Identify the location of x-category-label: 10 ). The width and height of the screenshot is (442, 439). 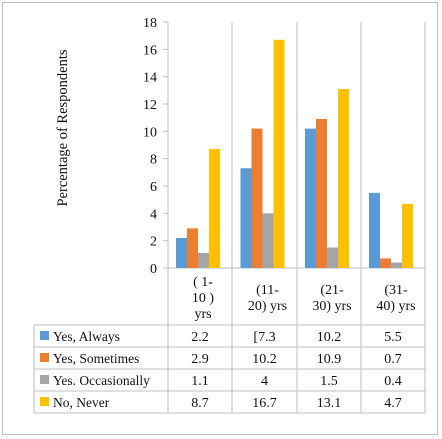
(203, 298).